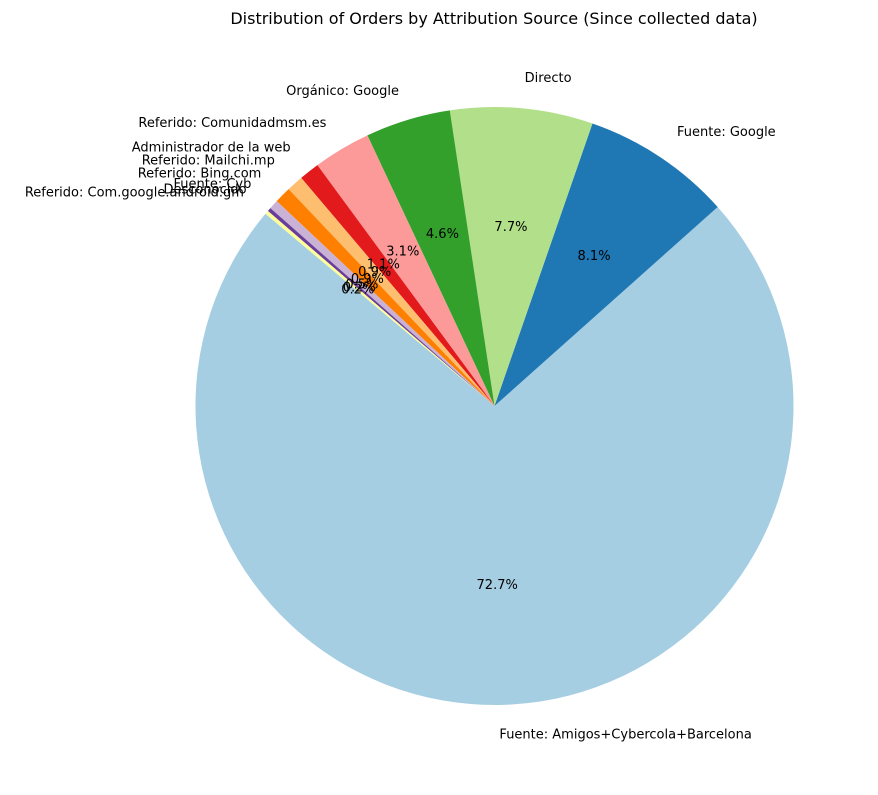  I want to click on slice-label-desconocido: Desconocido, so click(205, 189).